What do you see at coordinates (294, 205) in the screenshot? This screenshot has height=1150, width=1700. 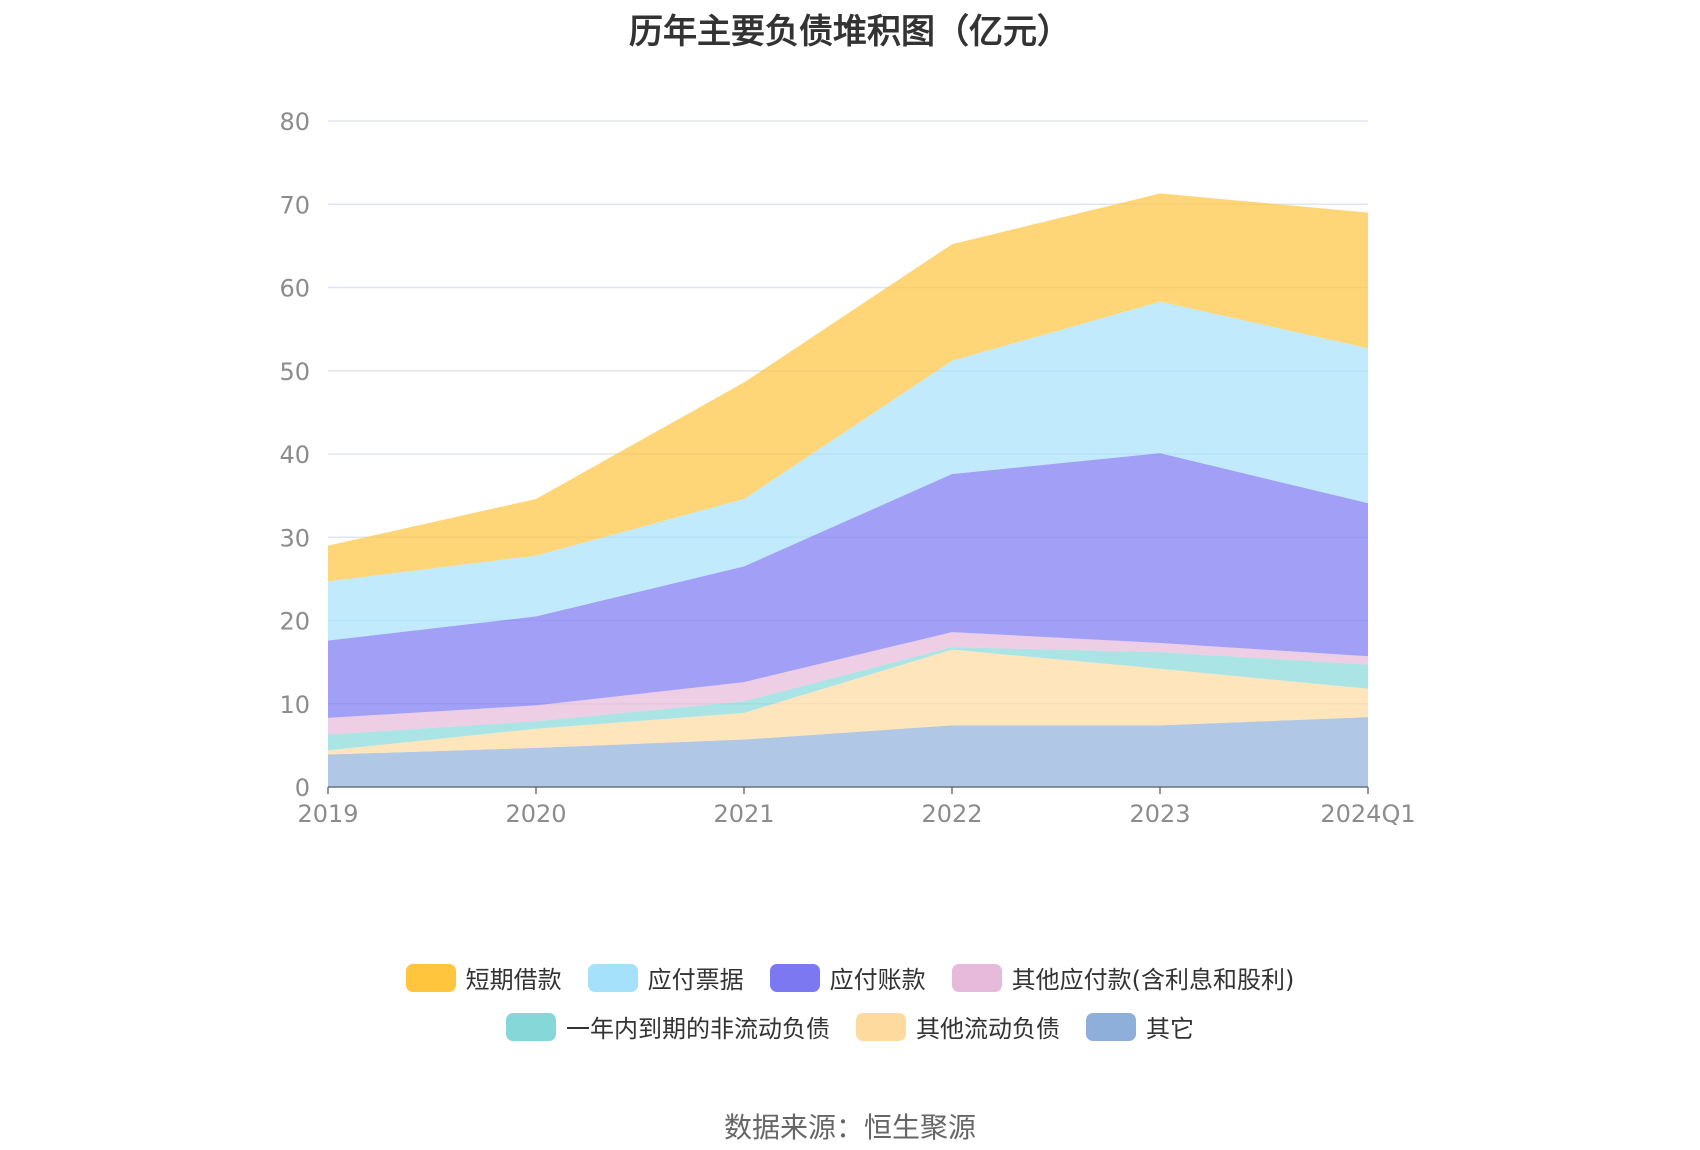 I see `y-tick-label: 70` at bounding box center [294, 205].